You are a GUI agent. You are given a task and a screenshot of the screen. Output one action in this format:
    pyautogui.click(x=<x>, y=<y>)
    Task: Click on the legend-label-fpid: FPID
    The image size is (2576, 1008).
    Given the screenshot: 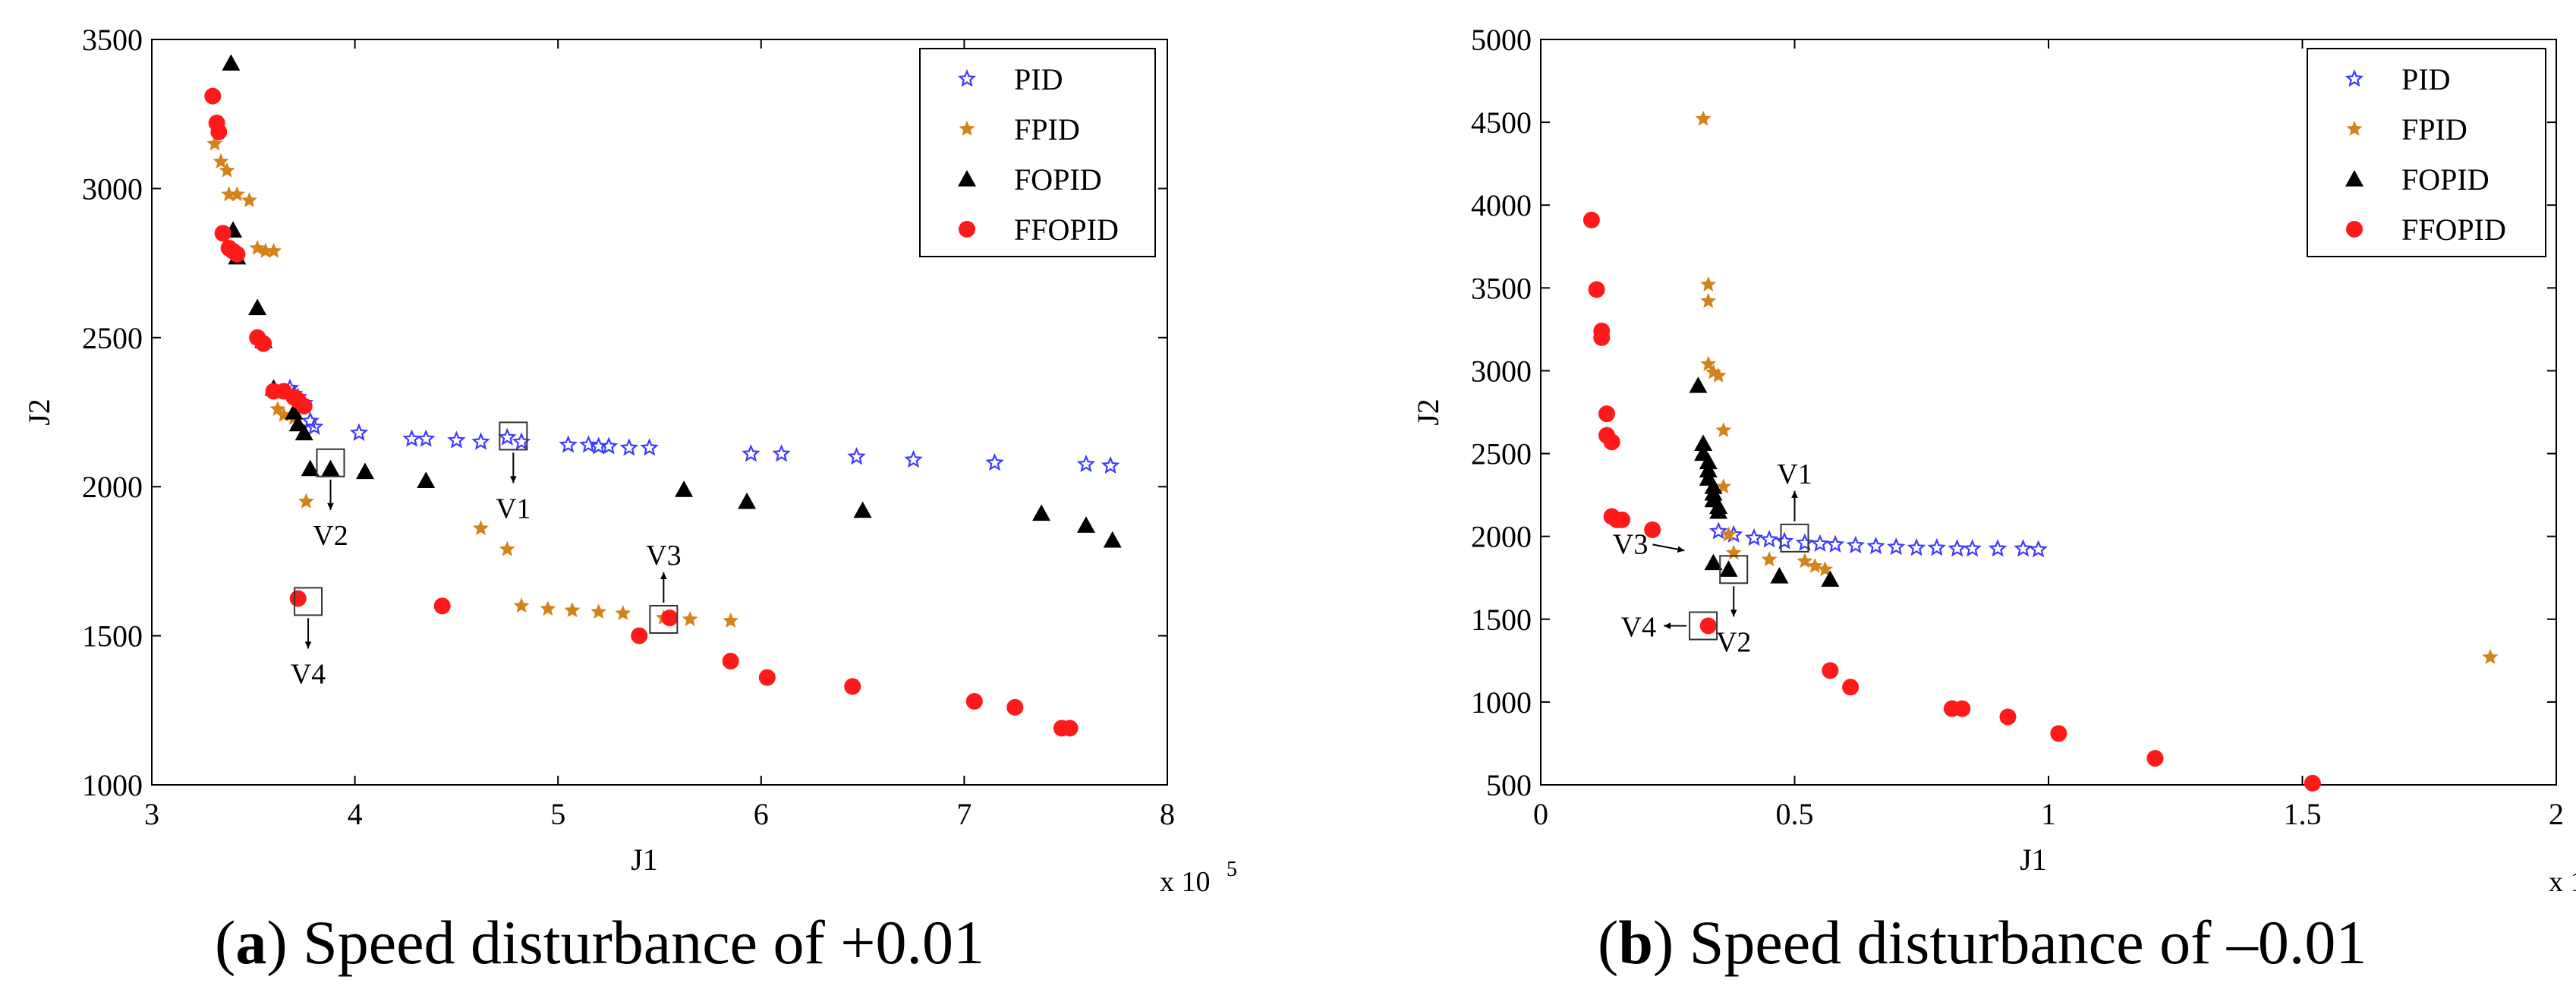 What is the action you would take?
    pyautogui.click(x=1047, y=129)
    